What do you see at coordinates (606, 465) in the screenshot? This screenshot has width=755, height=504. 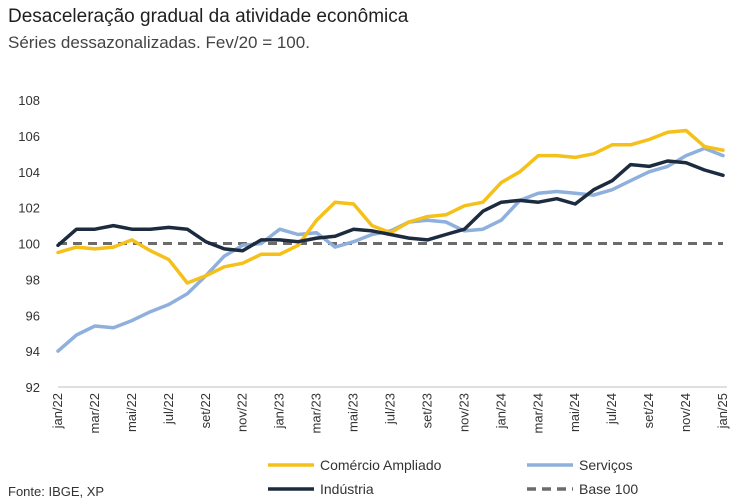 I see `legend-label-servicos: Serviços` at bounding box center [606, 465].